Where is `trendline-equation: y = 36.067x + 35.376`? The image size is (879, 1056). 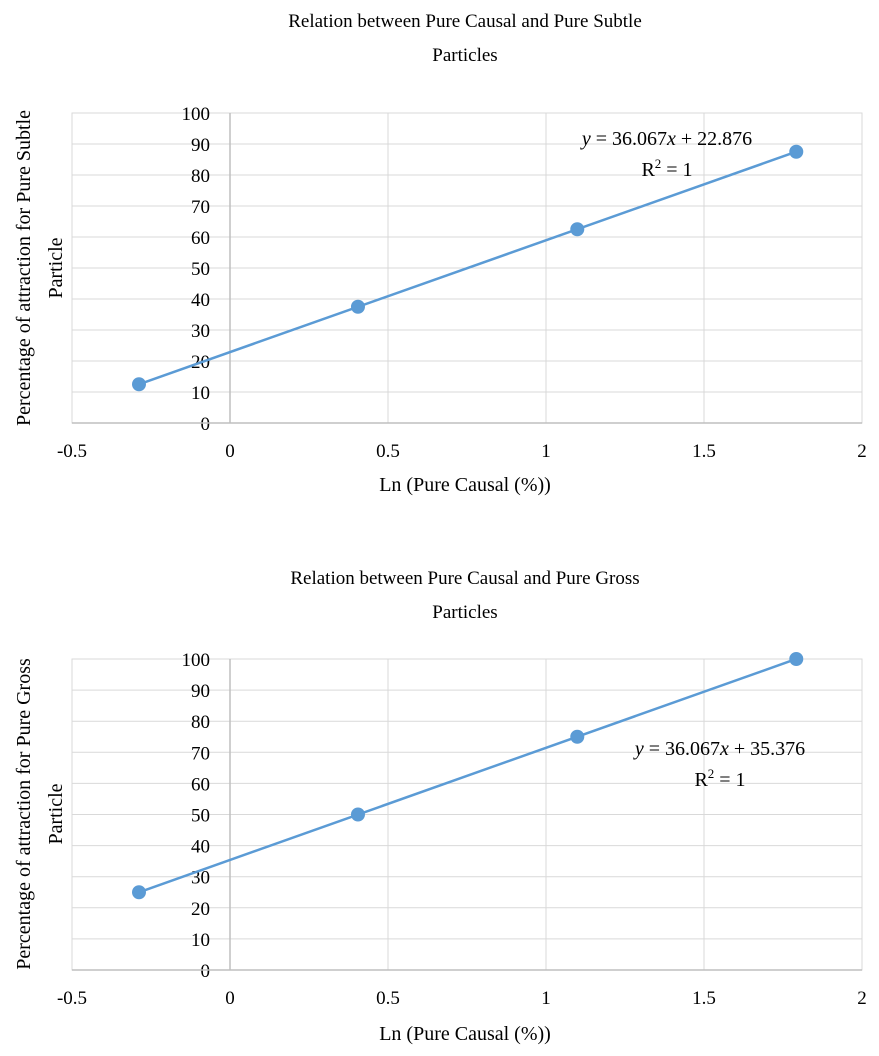 trendline-equation: y = 36.067x + 35.376 is located at coordinates (719, 749).